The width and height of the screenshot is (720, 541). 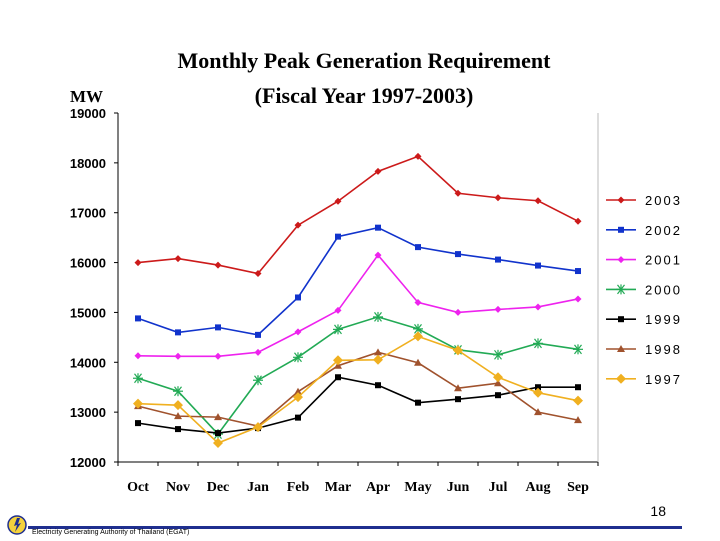 I want to click on series-1999, so click(x=358, y=405).